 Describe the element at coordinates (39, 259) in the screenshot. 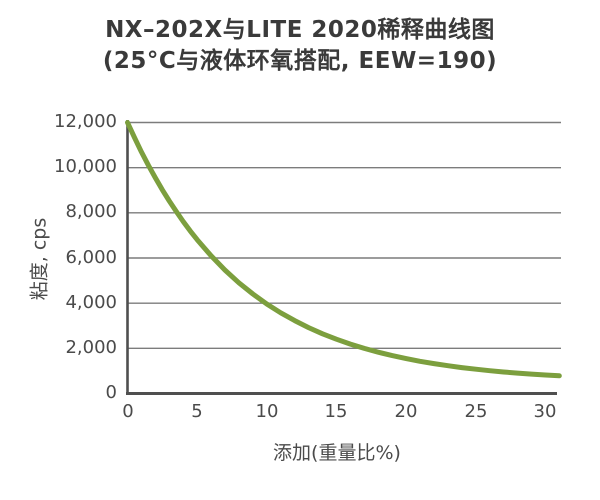

I see `y-axis-title: 粘度, cps` at that location.